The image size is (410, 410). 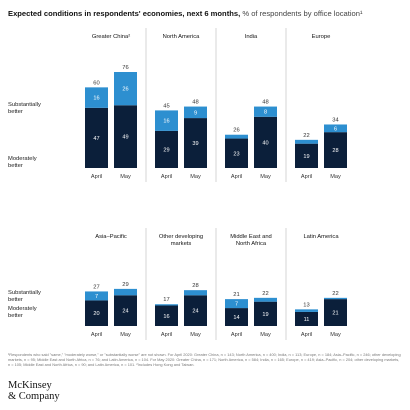 What do you see at coordinates (181, 244) in the screenshot?
I see `panel-title: markets` at bounding box center [181, 244].